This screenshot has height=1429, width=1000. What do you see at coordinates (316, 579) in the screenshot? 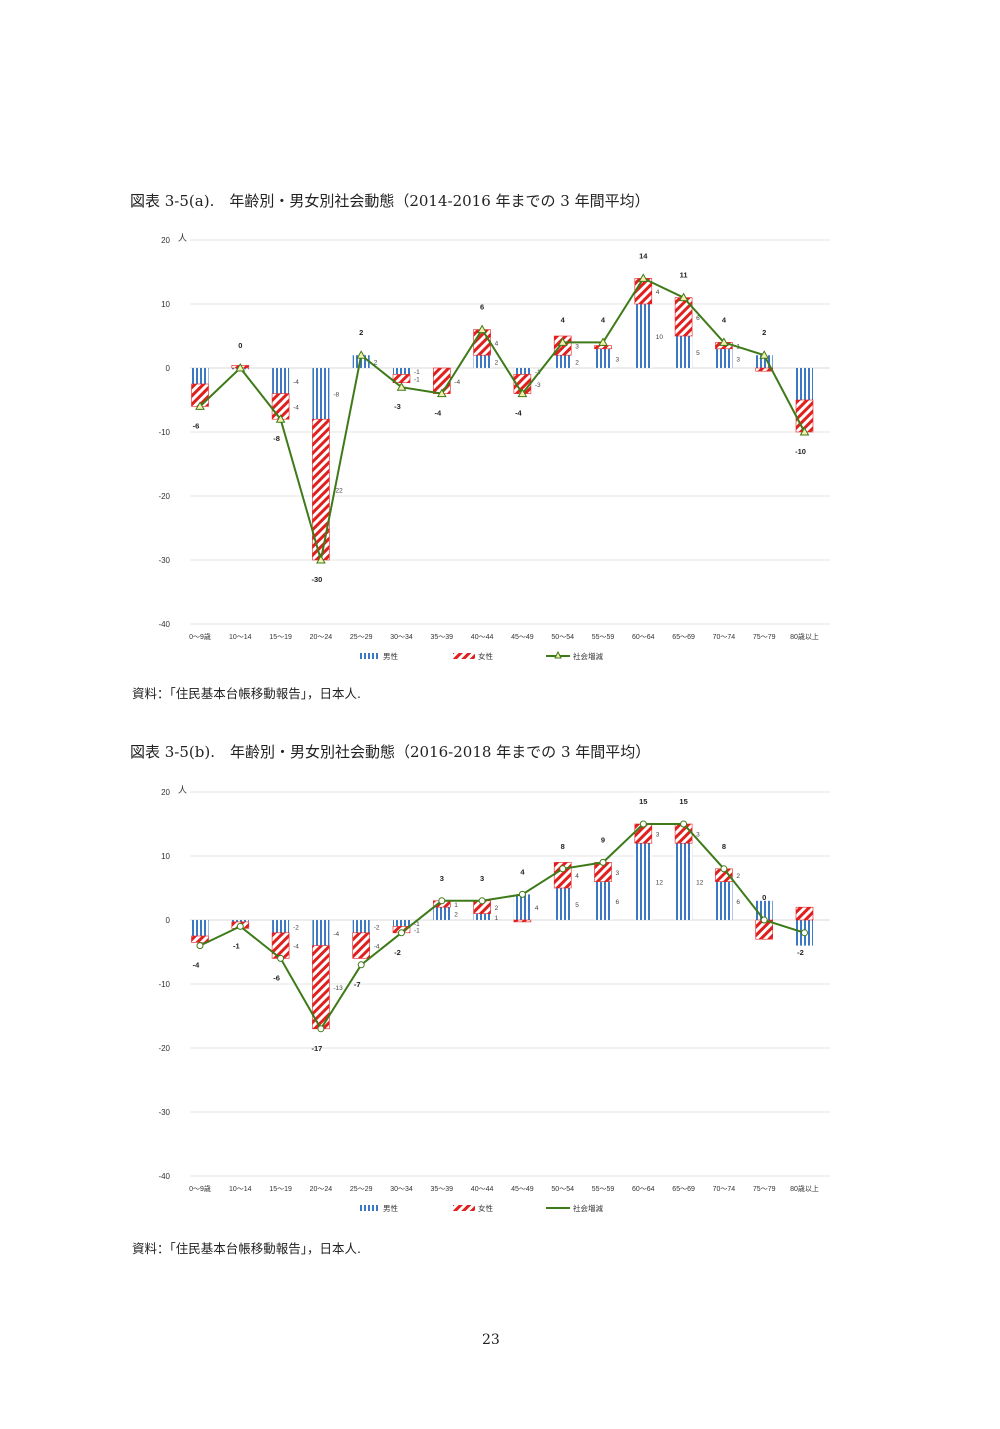
I see `total-data-label: -30` at bounding box center [316, 579].